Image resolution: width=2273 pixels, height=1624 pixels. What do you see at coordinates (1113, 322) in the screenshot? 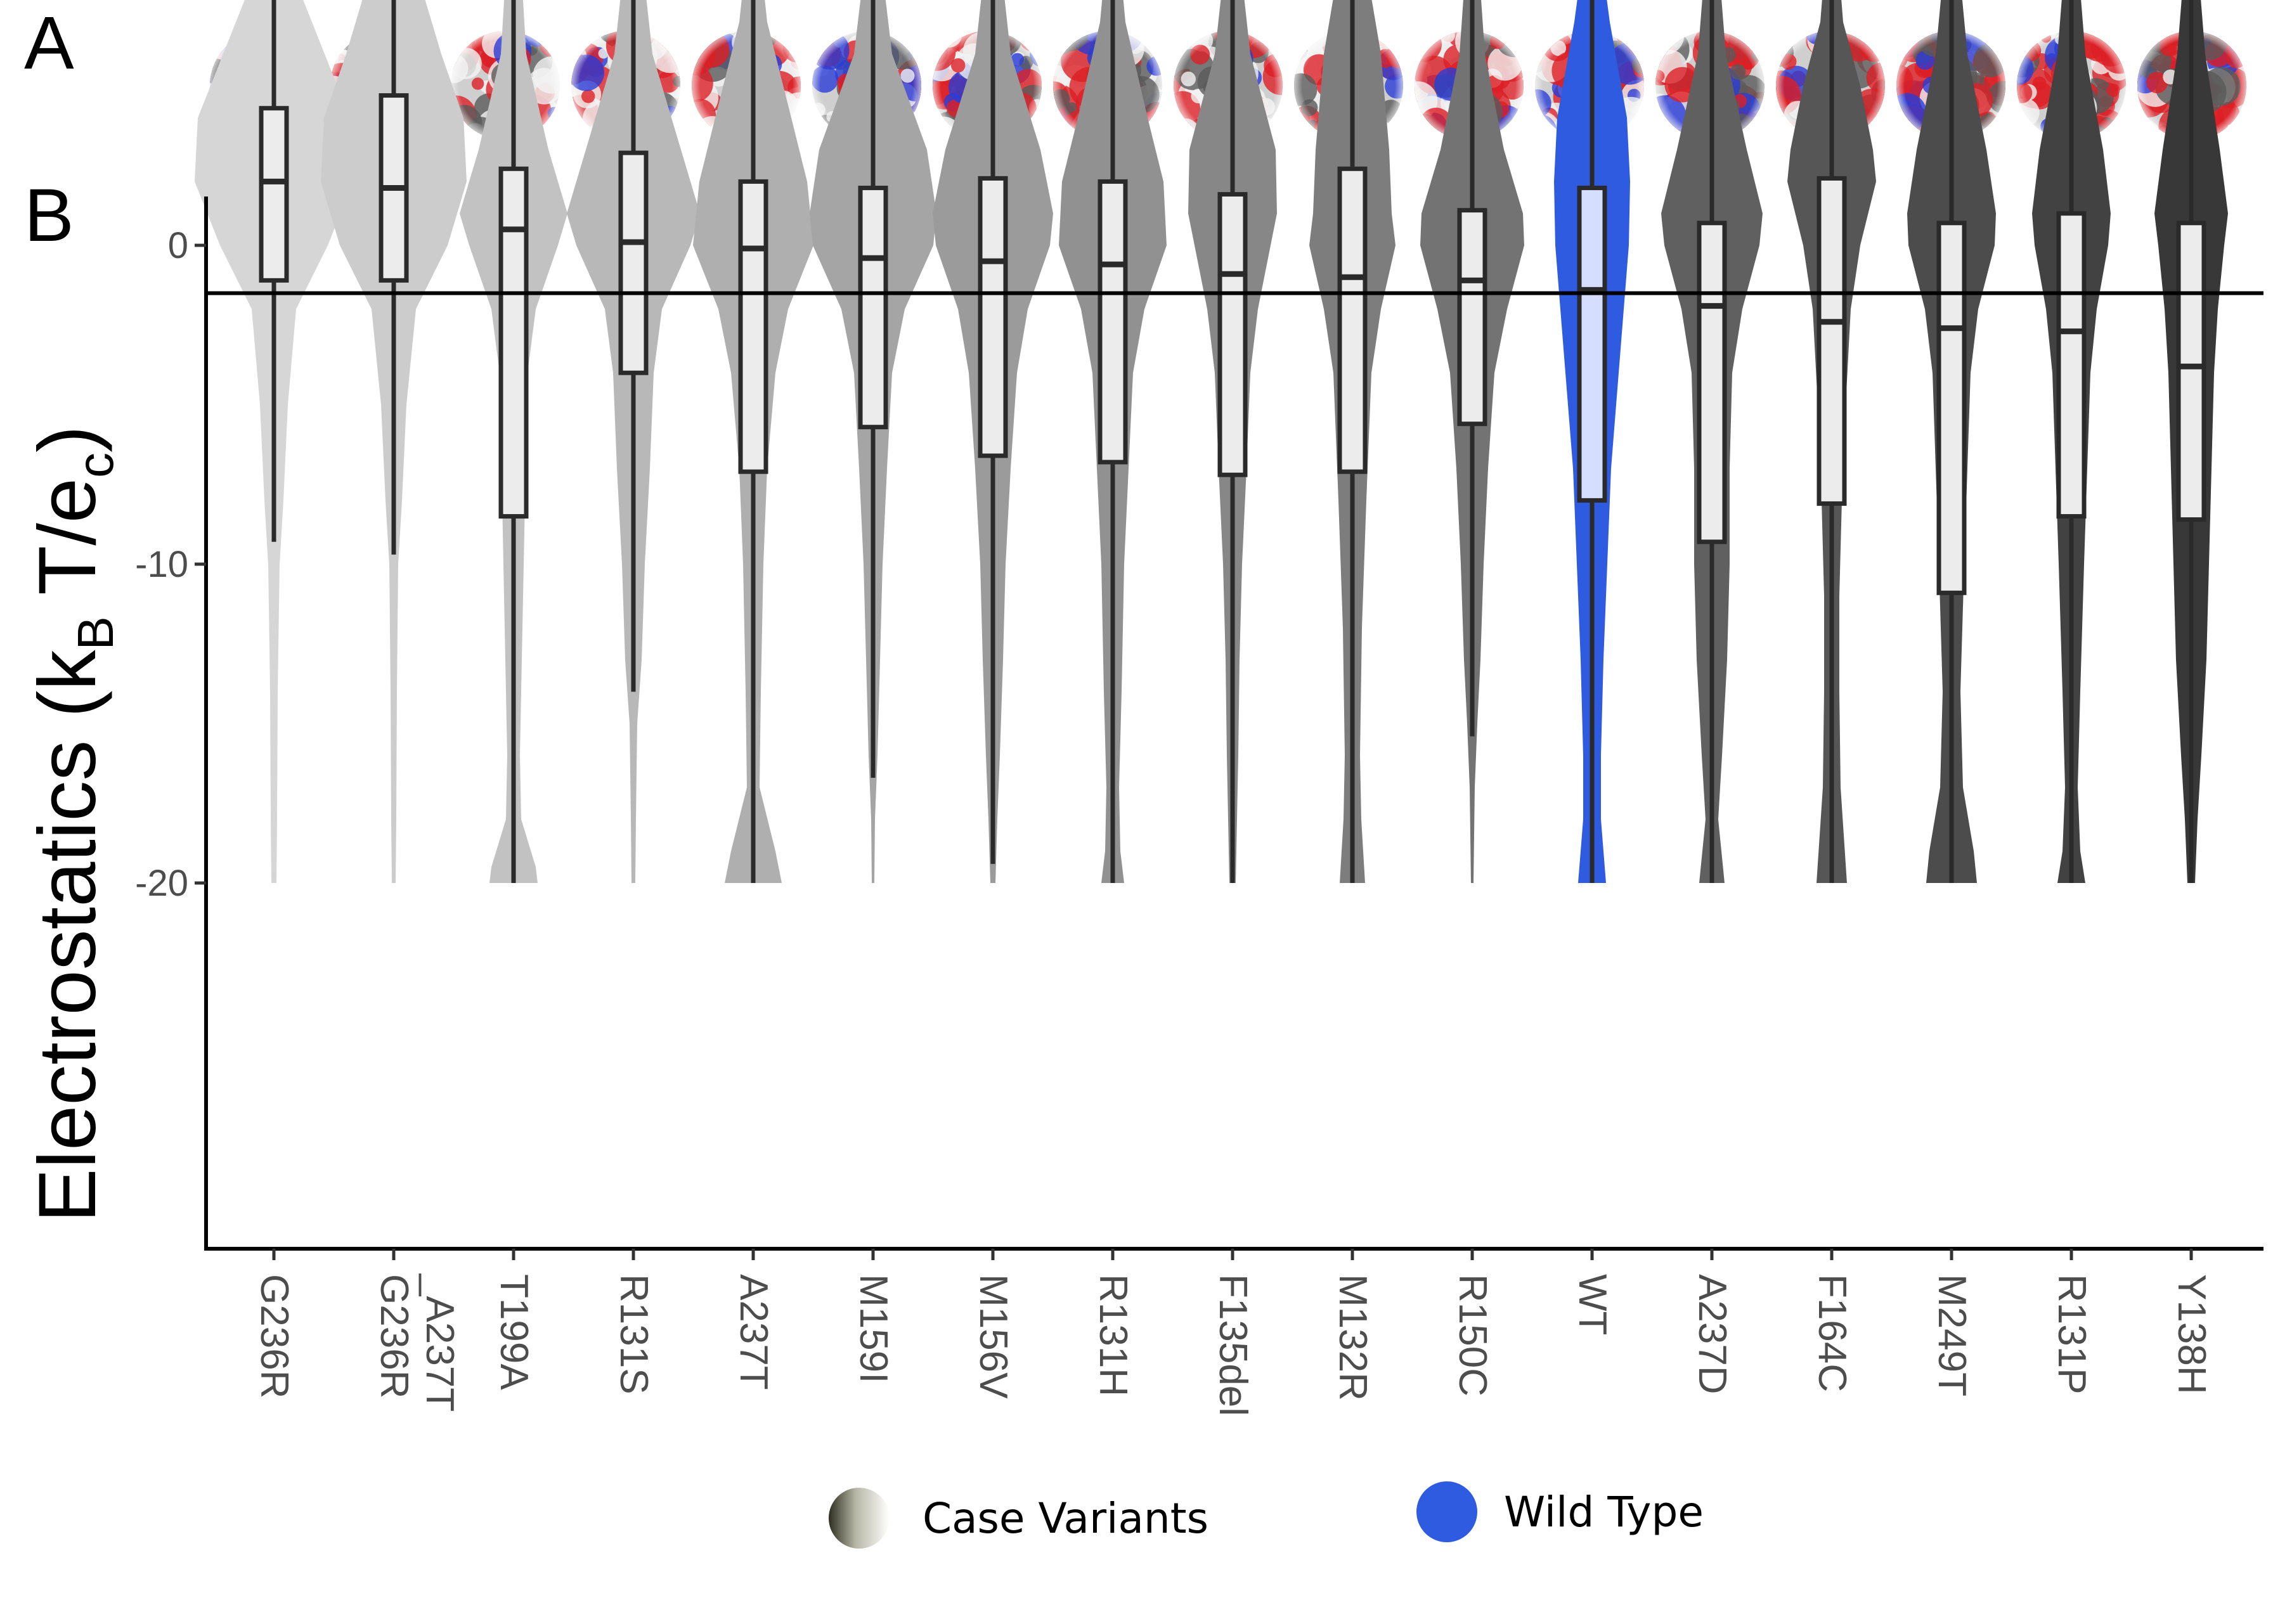
I see `box-r131h` at bounding box center [1113, 322].